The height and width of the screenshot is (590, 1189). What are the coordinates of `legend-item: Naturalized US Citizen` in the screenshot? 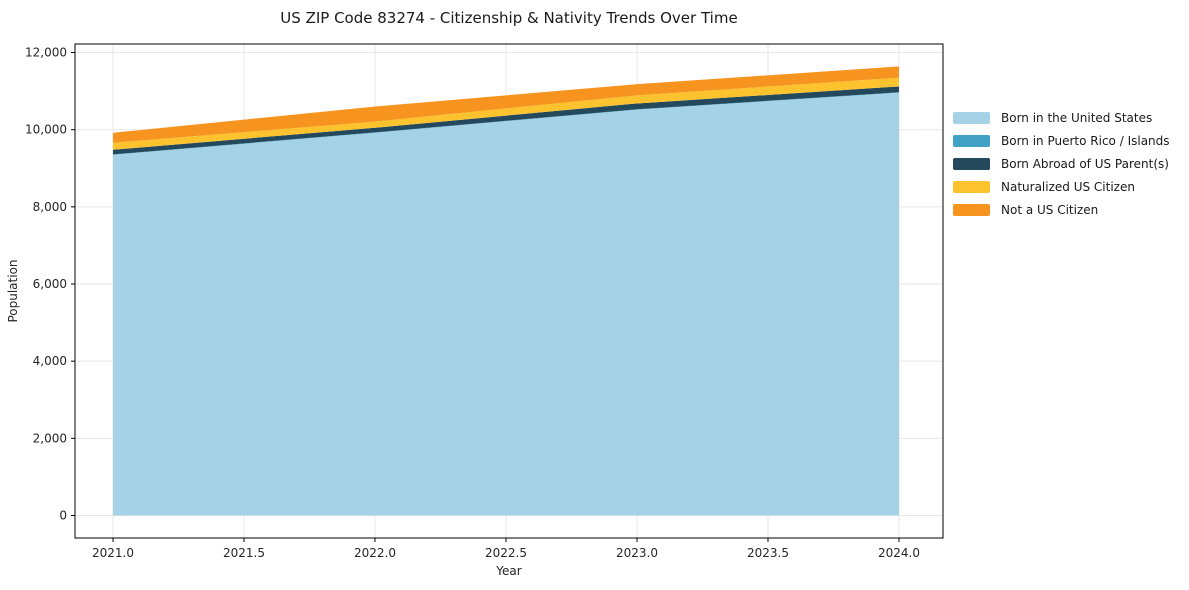 It's located at (1061, 186).